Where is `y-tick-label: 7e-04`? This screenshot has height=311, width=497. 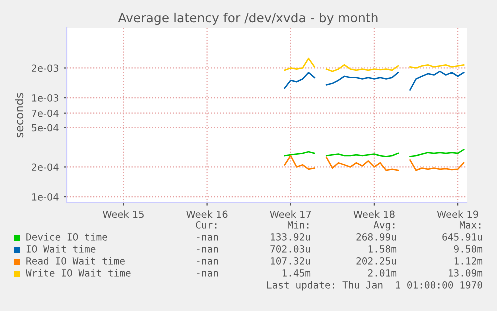
y-tick-label: 7e-04 is located at coordinates (45, 114).